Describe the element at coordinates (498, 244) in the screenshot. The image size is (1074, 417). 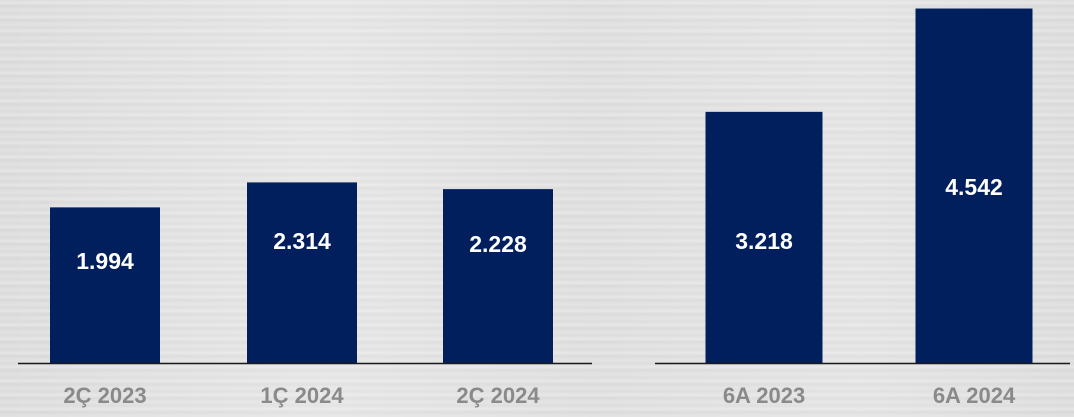
I see `bar-value-label: 2.228` at that location.